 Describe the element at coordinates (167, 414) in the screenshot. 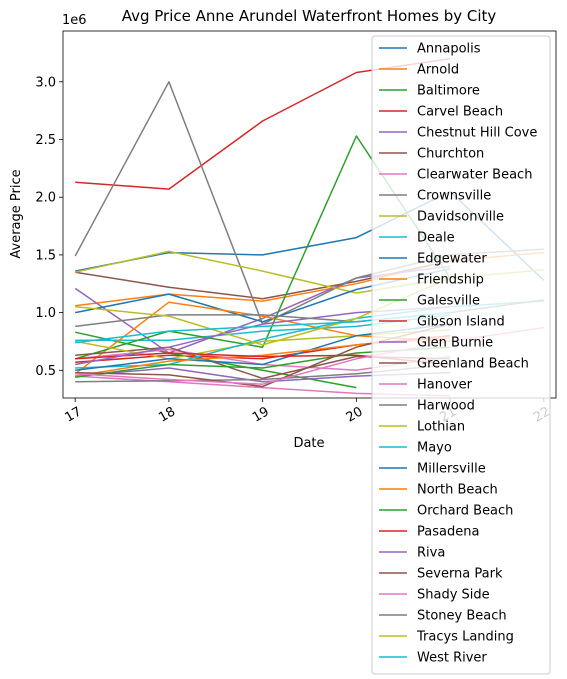

I see `x-tick-label: 18` at that location.